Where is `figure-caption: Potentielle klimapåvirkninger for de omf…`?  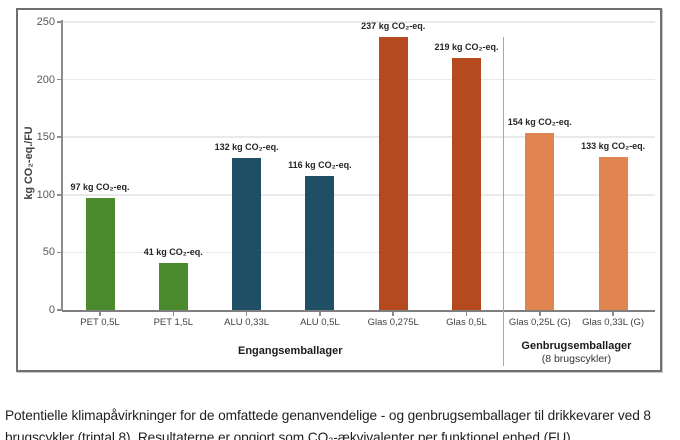
figure-caption: Potentielle klimapåvirkninger for de omf… is located at coordinates (341, 422).